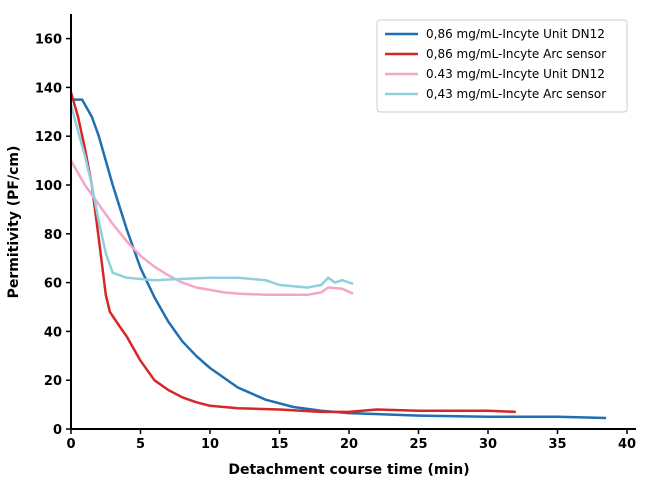 The image size is (650, 490). Describe the element at coordinates (516, 54) in the screenshot. I see `legend-label: 0,86 mg/mL-Incyte Arc sensor` at that location.